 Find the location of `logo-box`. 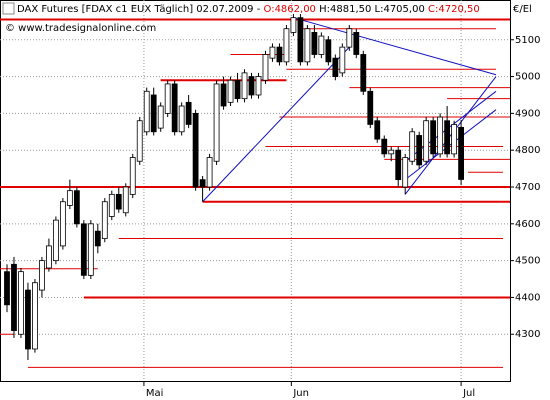

logo-box is located at coordinates (8, 8).